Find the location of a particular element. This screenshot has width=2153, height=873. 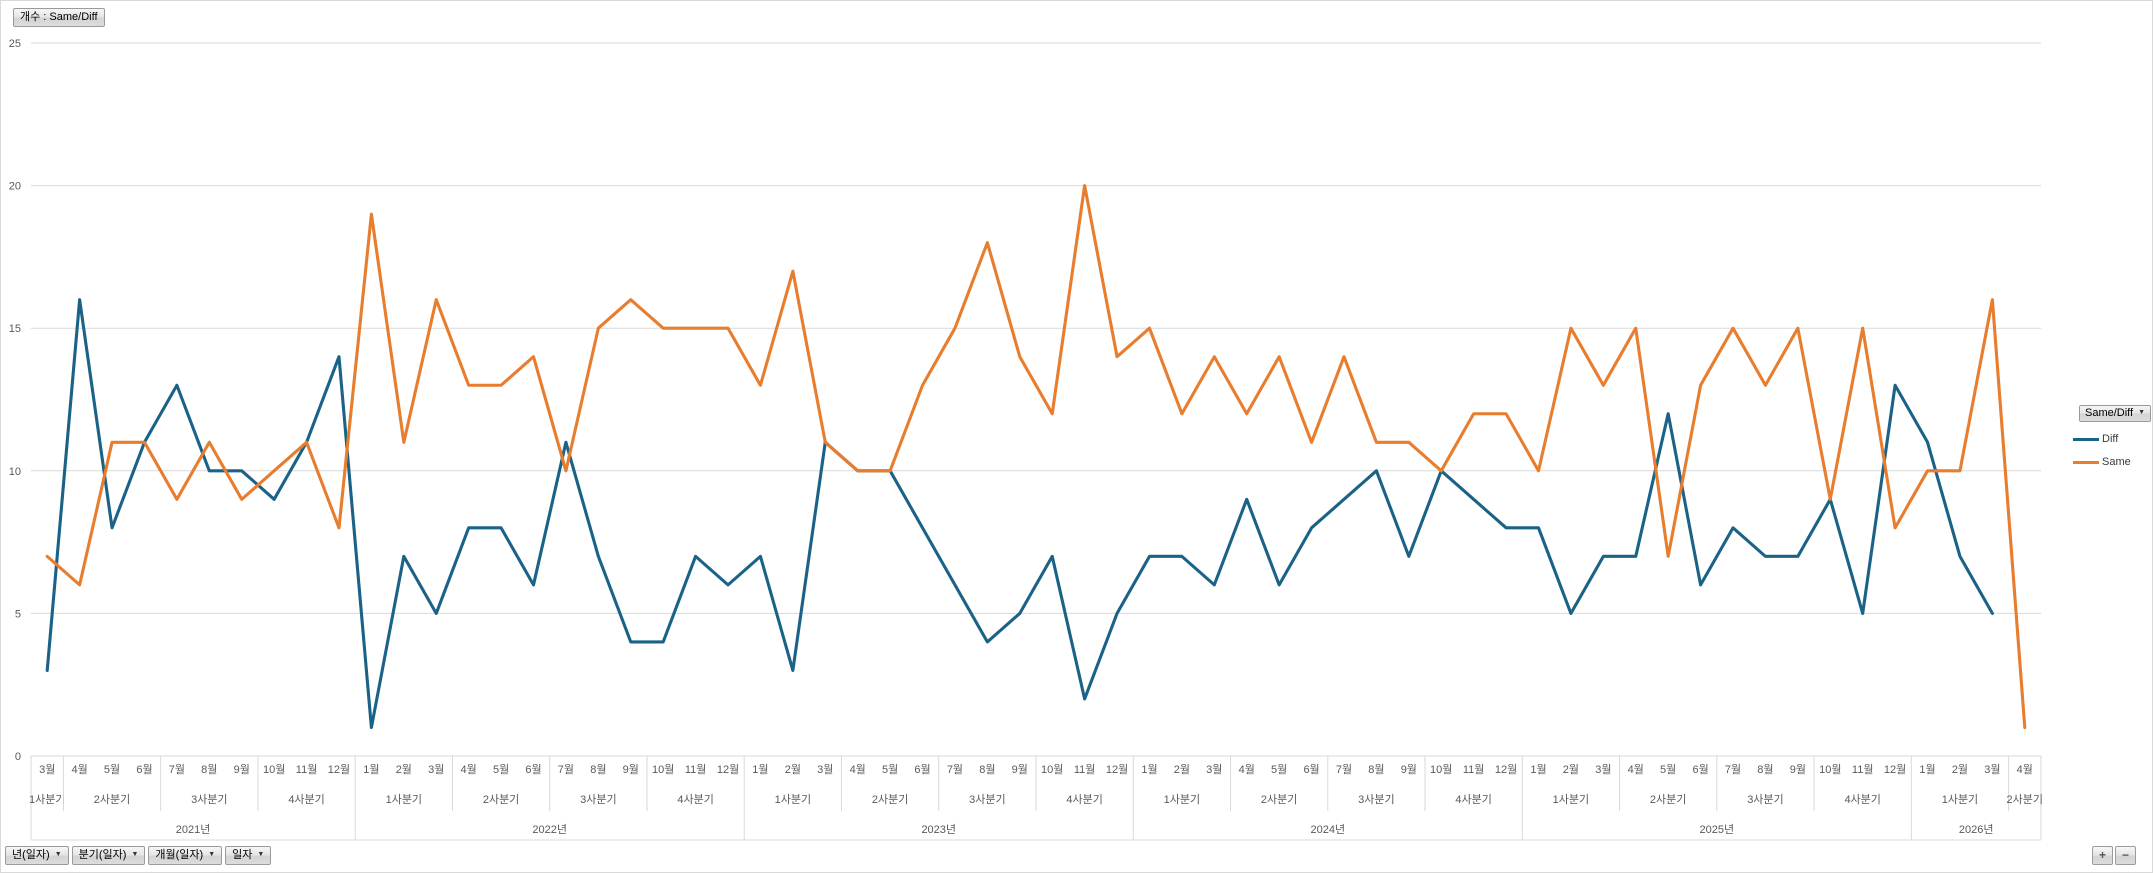

year-label: 2025년 is located at coordinates (1717, 829).